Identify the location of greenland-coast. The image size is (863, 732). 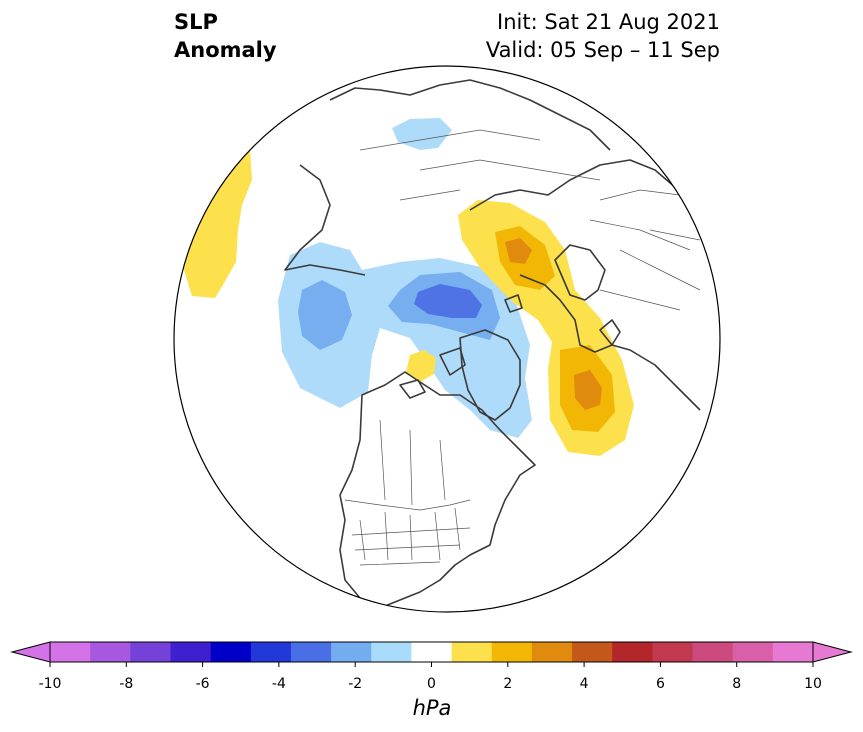
(490, 375).